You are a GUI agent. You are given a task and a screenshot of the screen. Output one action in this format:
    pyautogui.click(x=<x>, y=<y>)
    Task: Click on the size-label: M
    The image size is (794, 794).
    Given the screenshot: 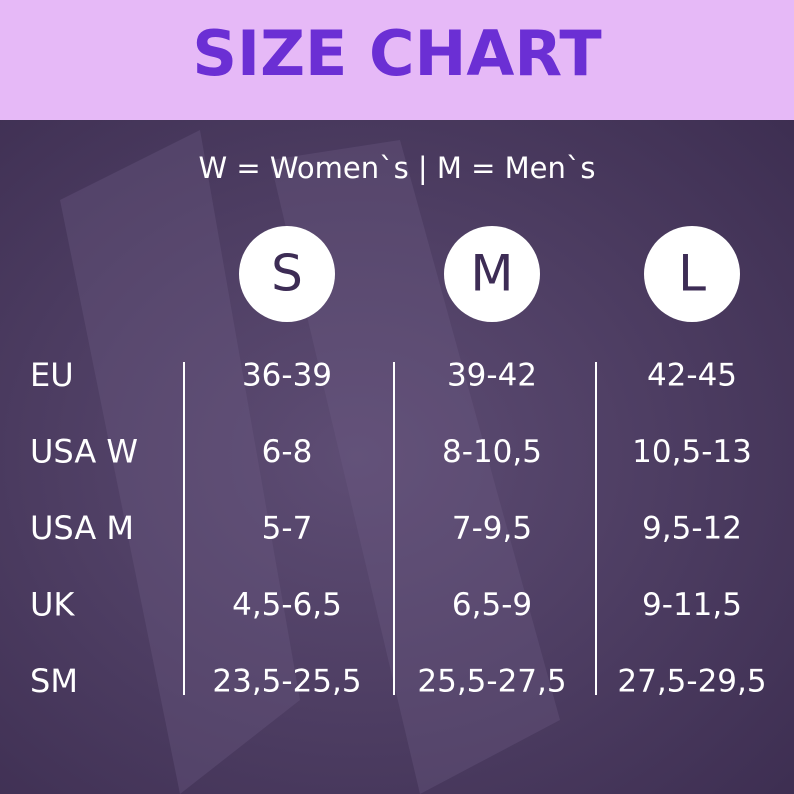 What is the action you would take?
    pyautogui.click(x=491, y=274)
    